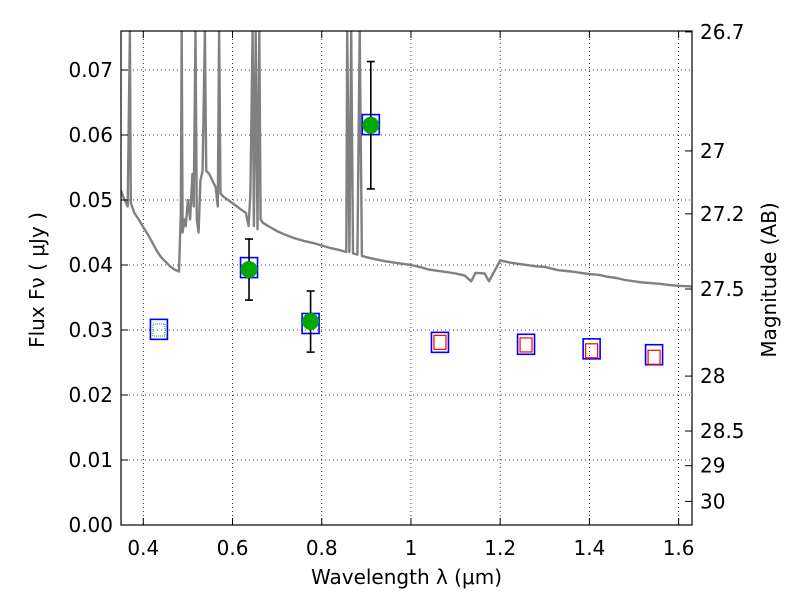  Describe the element at coordinates (722, 431) in the screenshot. I see `magnitude-tick-label: 28.5` at that location.